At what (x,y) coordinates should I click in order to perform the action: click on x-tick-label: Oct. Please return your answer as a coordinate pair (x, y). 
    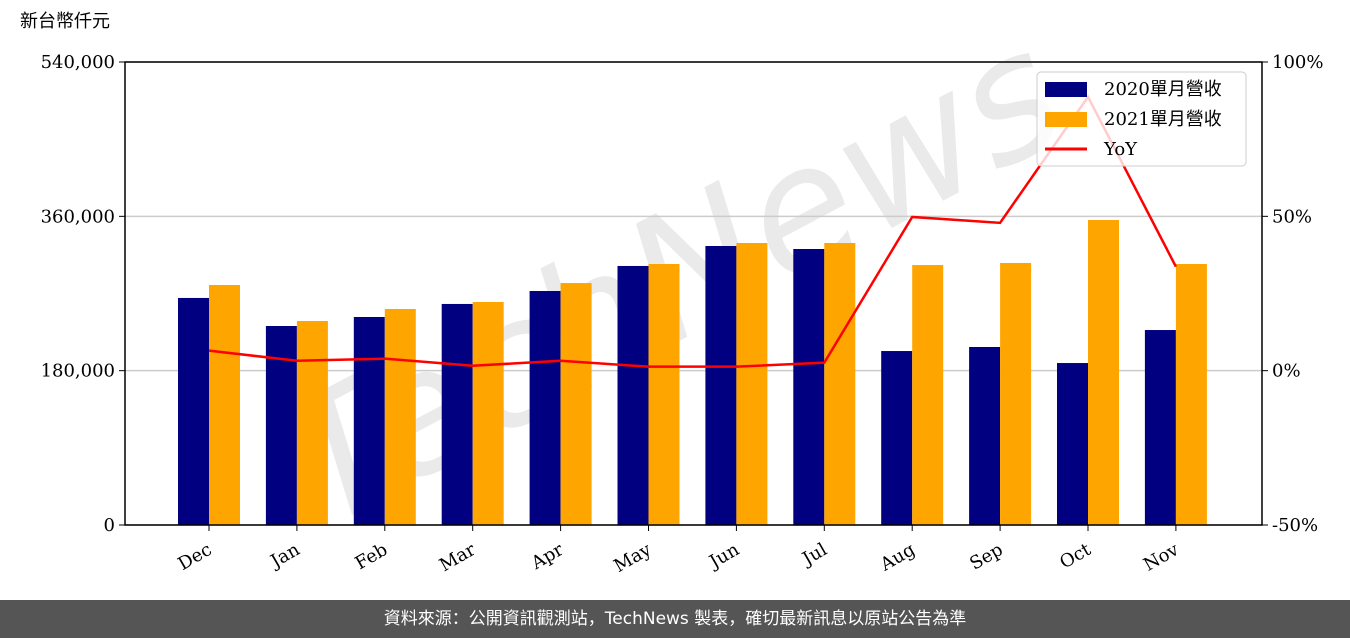
    Looking at the image, I should click on (1075, 556).